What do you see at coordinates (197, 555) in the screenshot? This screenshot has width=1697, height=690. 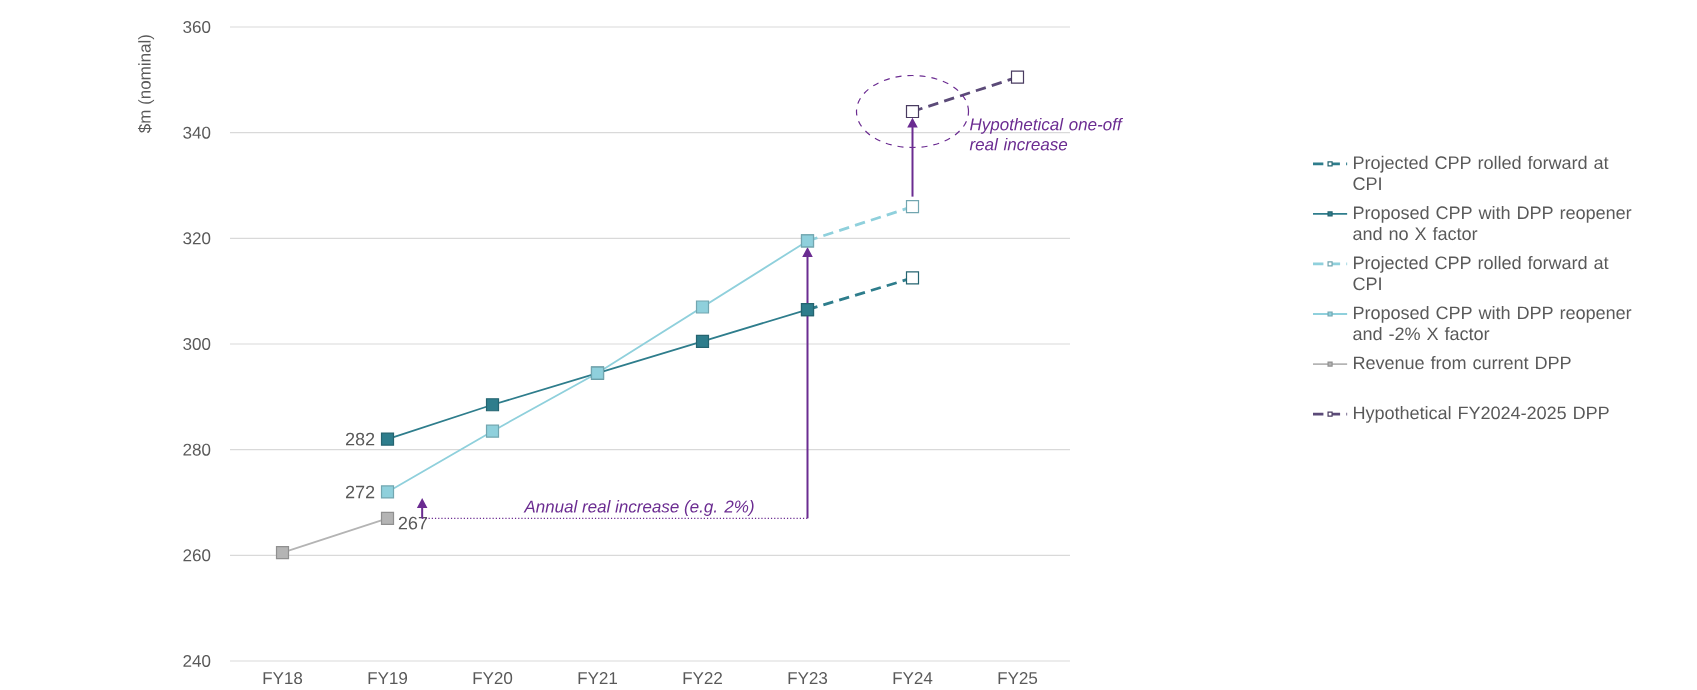 I see `y-tick-label: 260` at bounding box center [197, 555].